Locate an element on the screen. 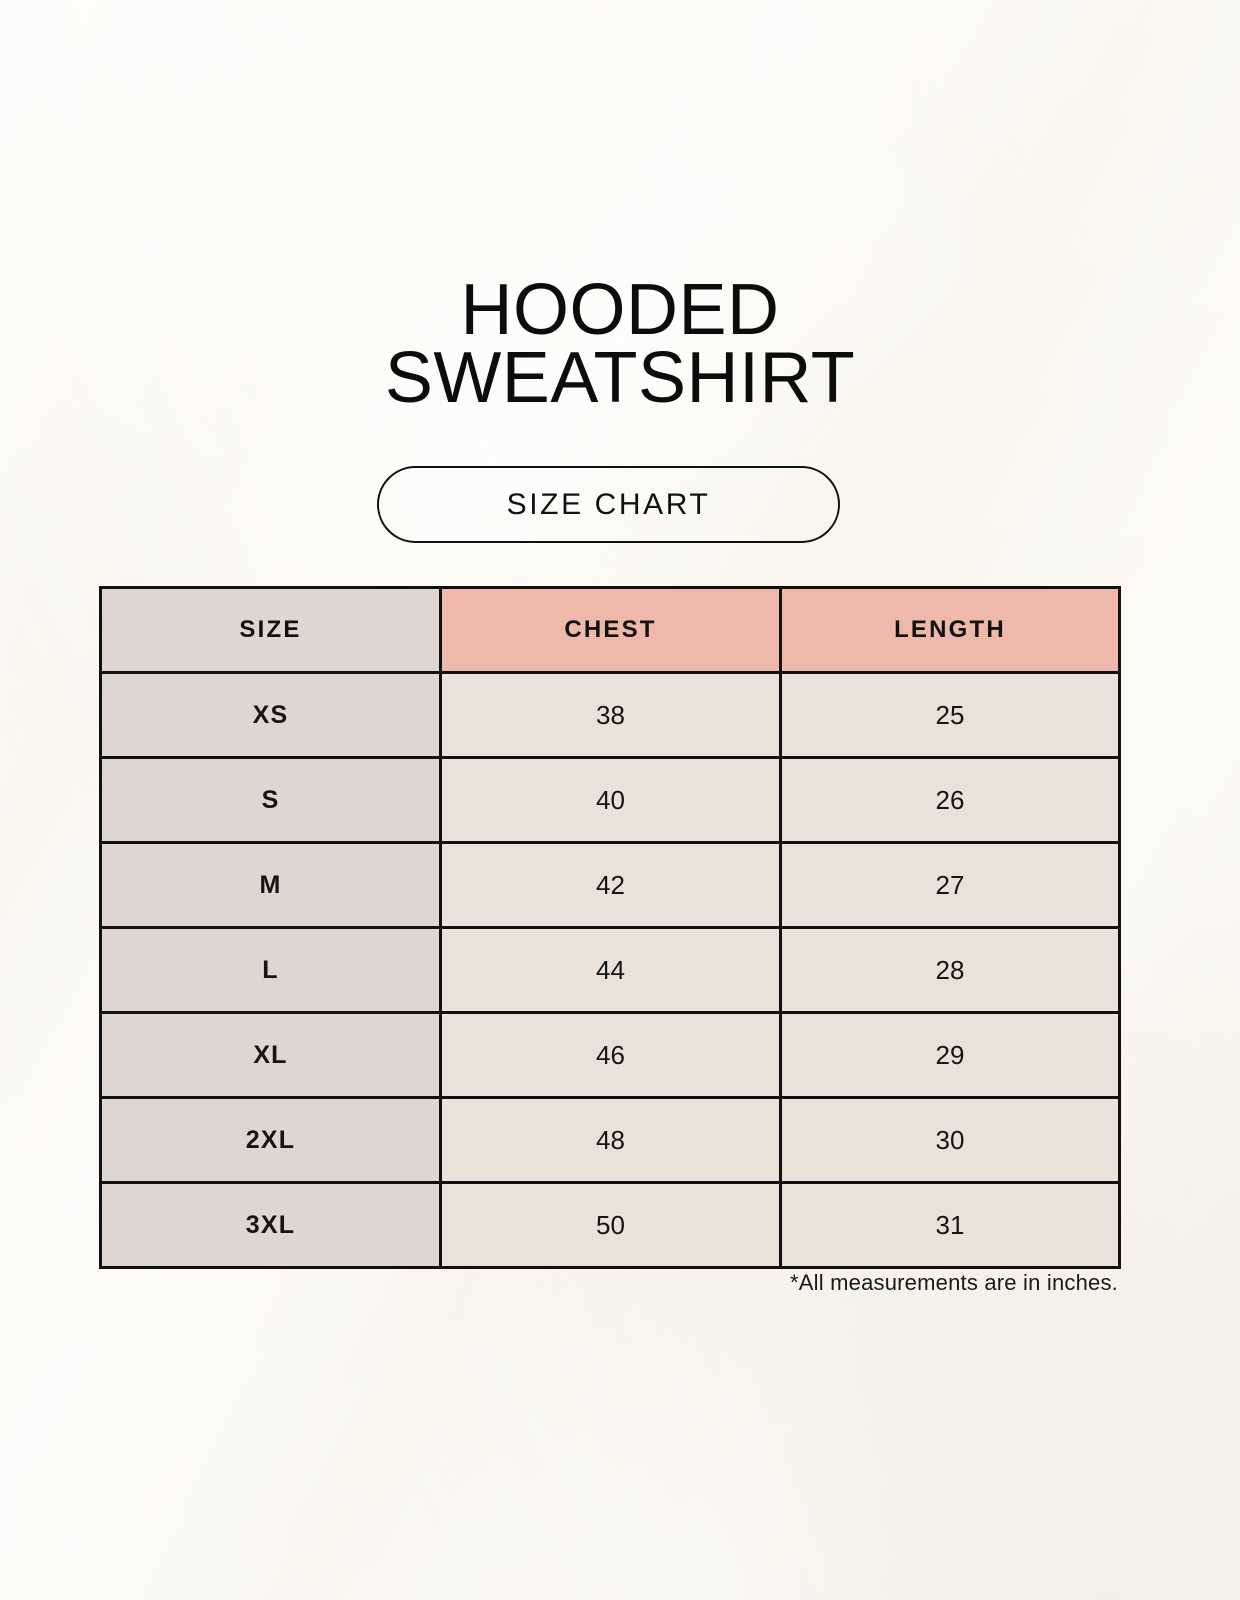 The height and width of the screenshot is (1600, 1240). cell-length: 28 is located at coordinates (950, 970).